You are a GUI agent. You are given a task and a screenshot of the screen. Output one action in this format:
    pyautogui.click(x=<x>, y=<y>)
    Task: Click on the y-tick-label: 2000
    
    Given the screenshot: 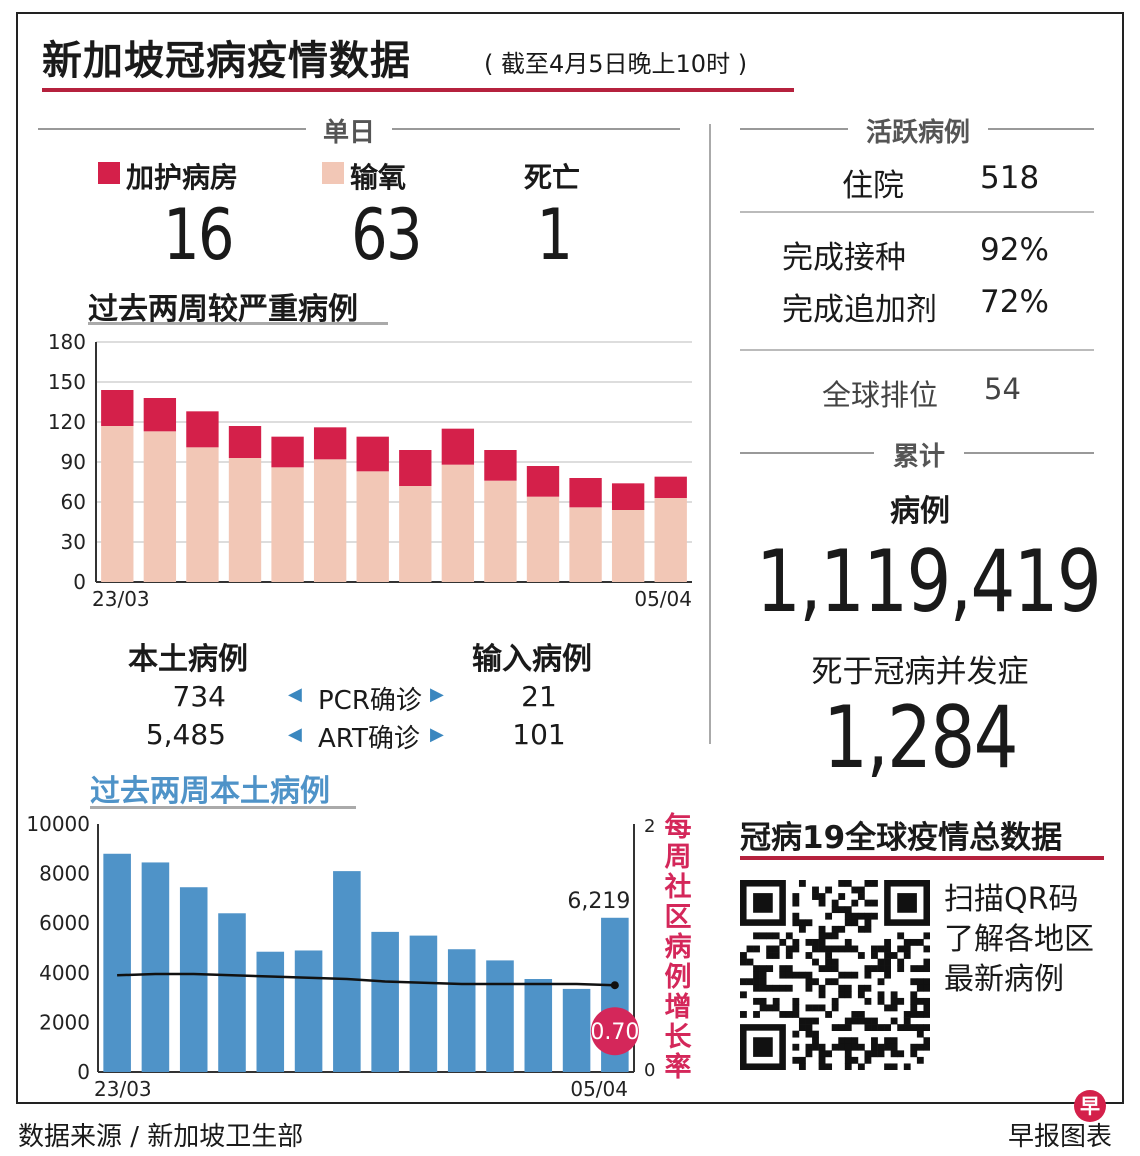 What is the action you would take?
    pyautogui.click(x=64, y=1022)
    